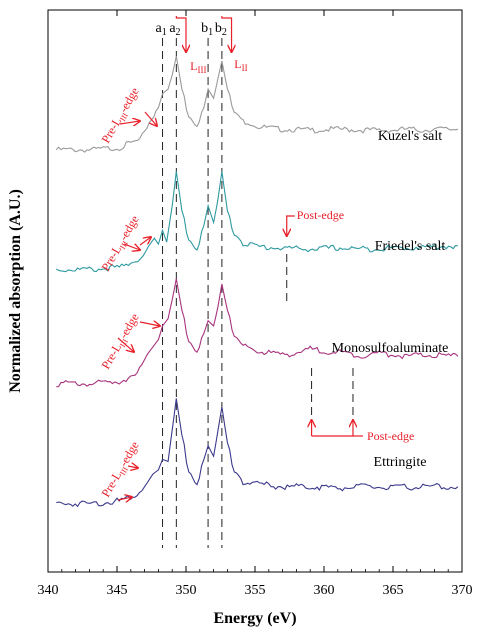 The width and height of the screenshot is (478, 633). Describe the element at coordinates (192, 293) in the screenshot. I see `reference-lines` at that location.